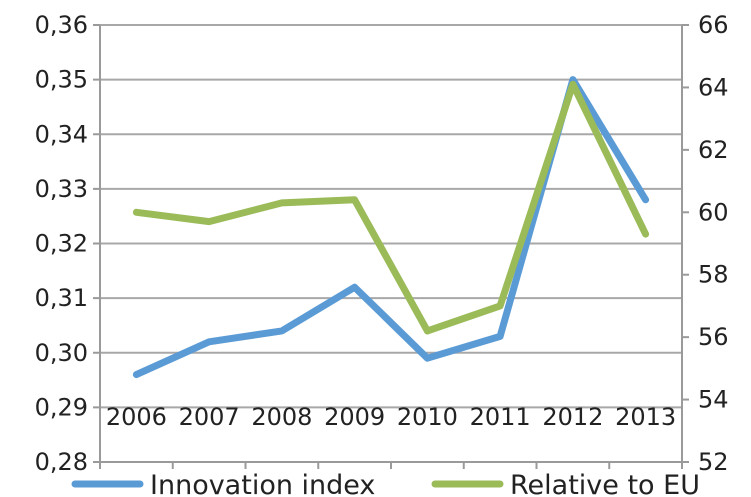 The image size is (751, 497). What do you see at coordinates (427, 417) in the screenshot?
I see `x-tick-label: 2010` at bounding box center [427, 417].